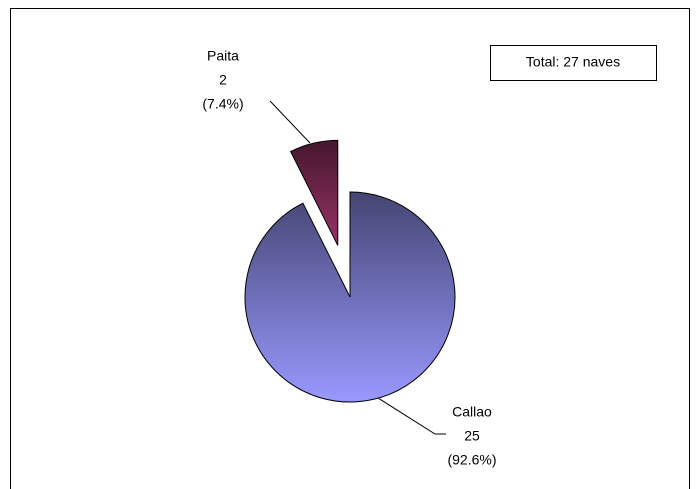 This screenshot has width=700, height=489. Describe the element at coordinates (472, 412) in the screenshot. I see `slice-label: Callao` at that location.